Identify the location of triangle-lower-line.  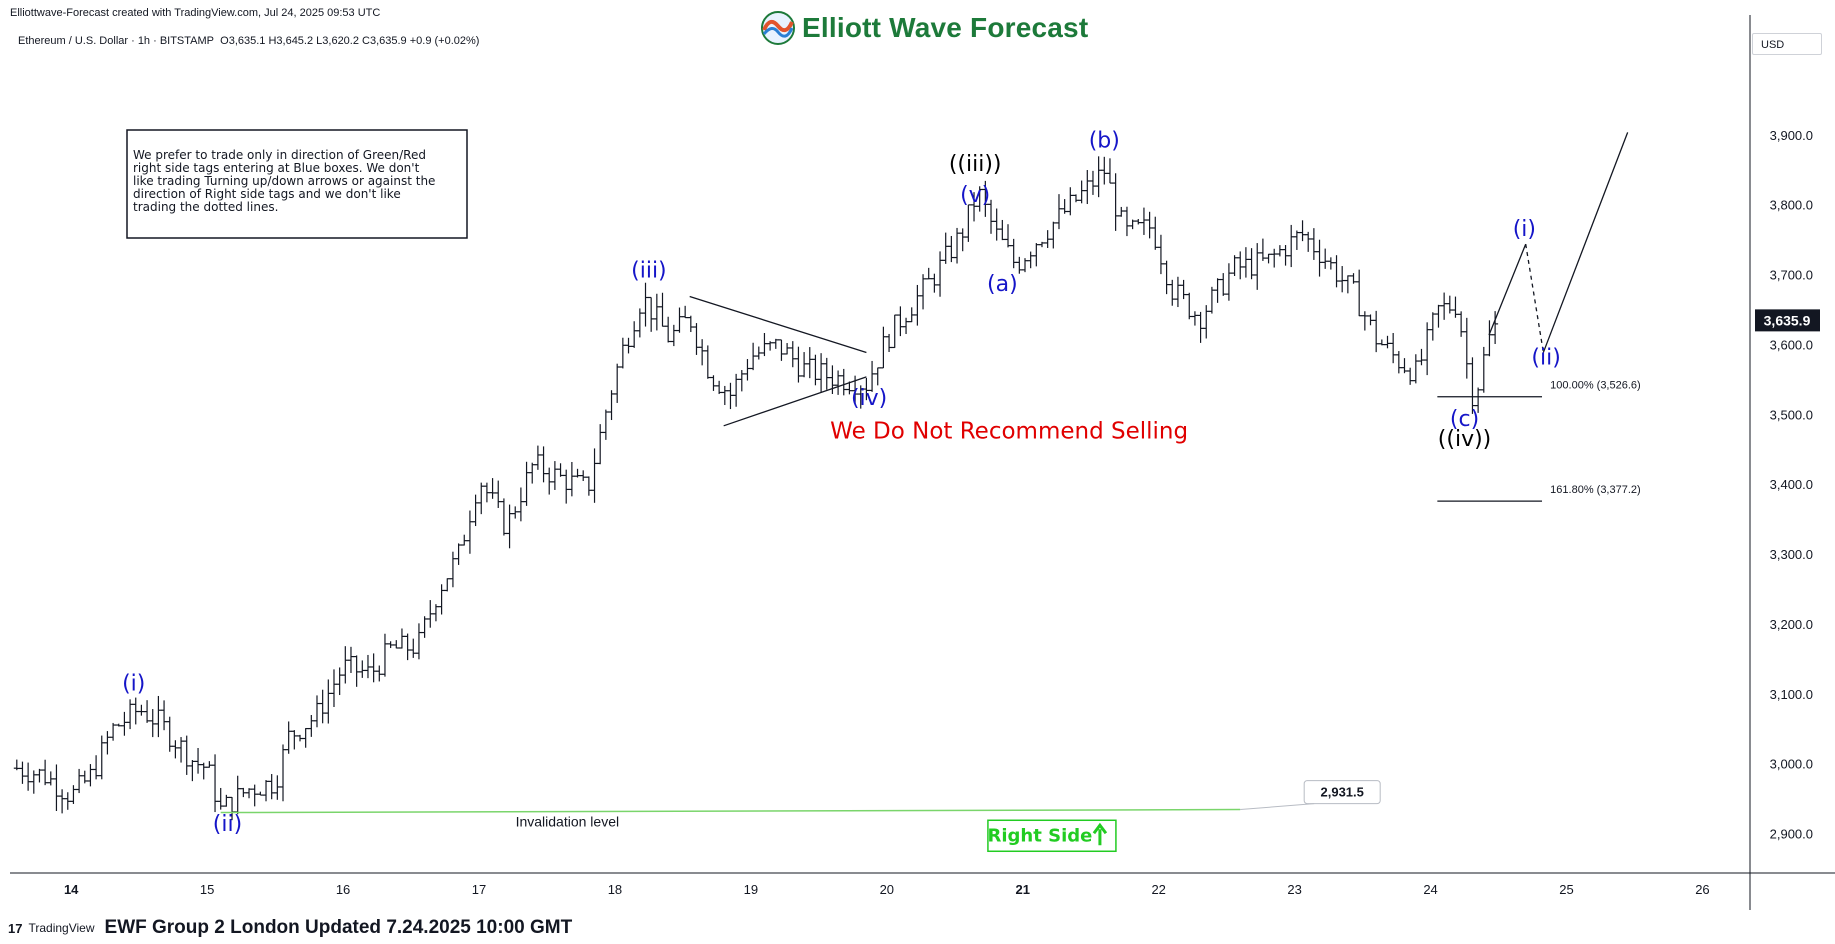
(795, 401).